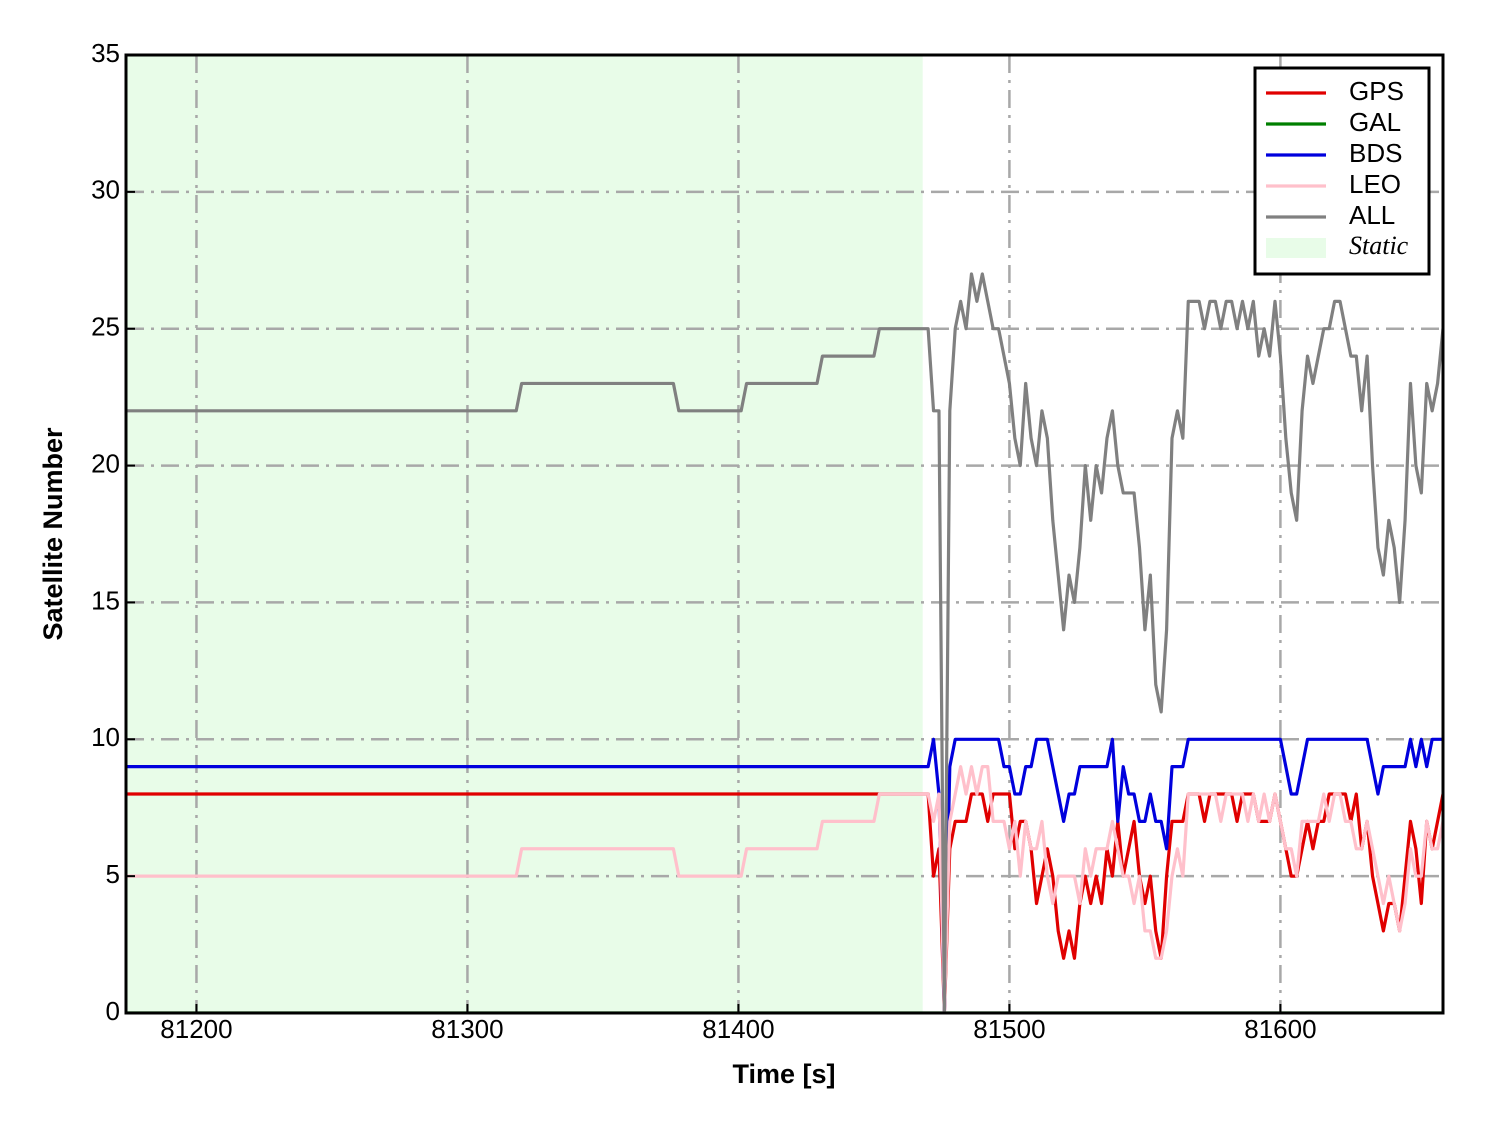 The image size is (1488, 1133). Describe the element at coordinates (1280, 1029) in the screenshot. I see `x-tick-label: 81600` at that location.